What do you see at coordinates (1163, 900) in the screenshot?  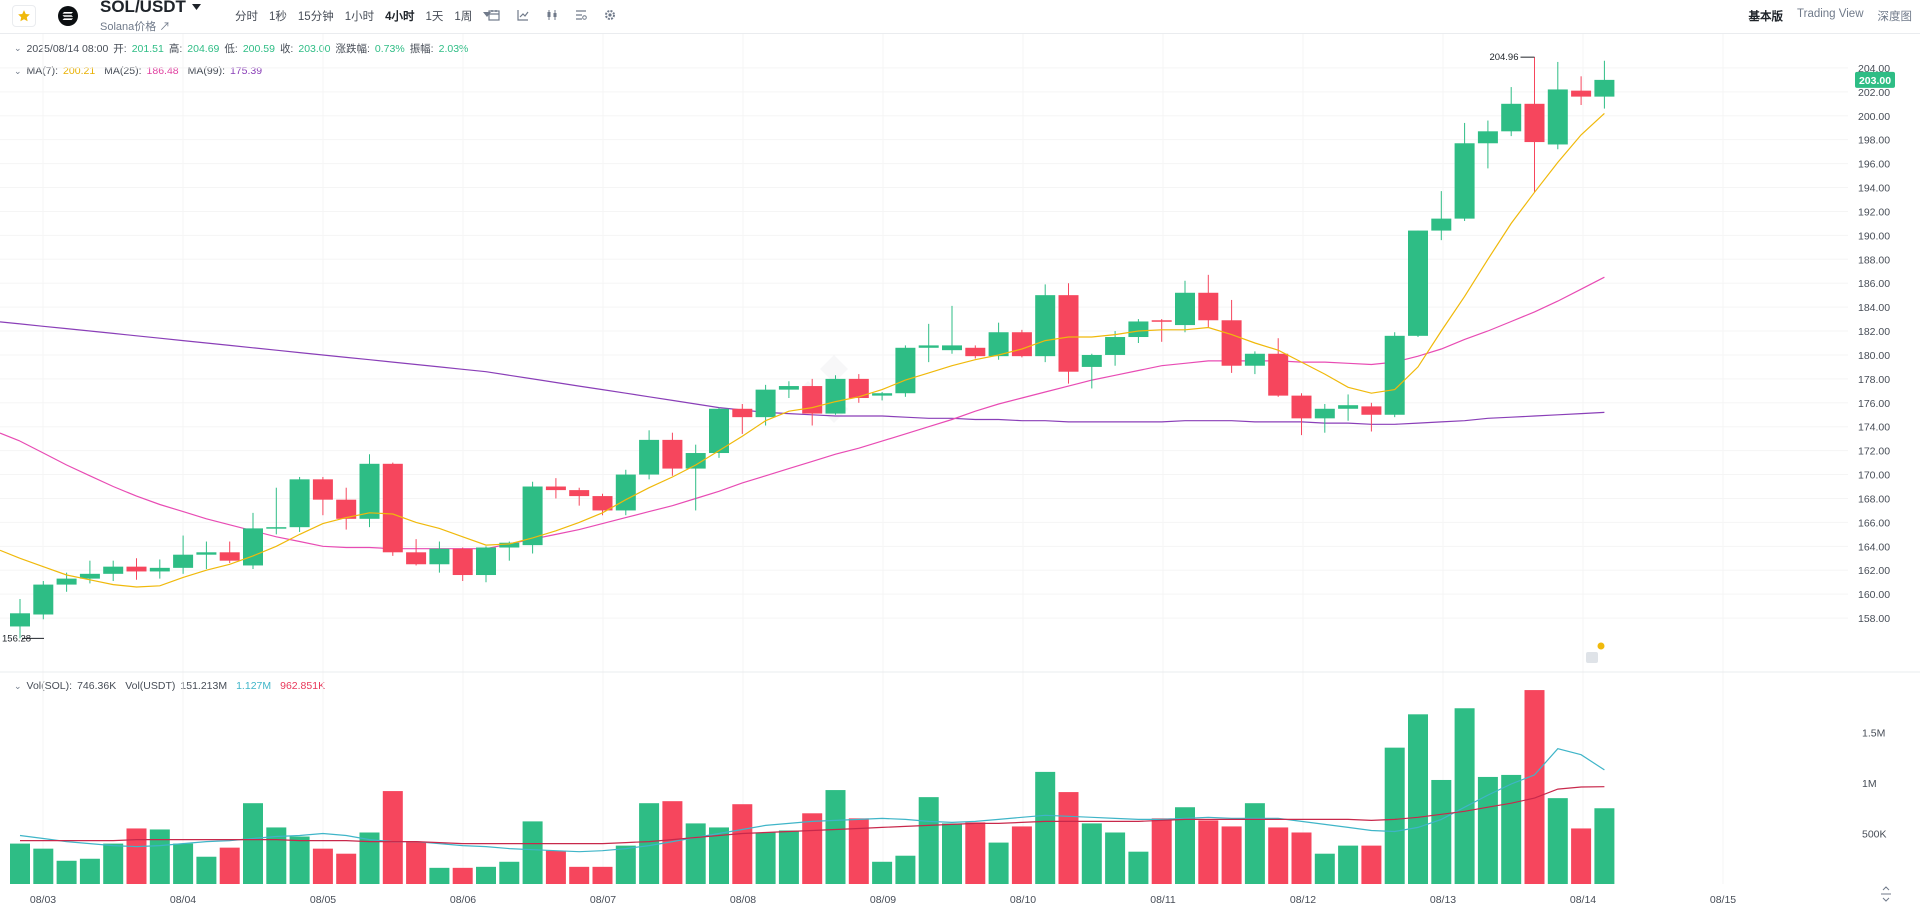 I see `time-tick-label: 08/11` at bounding box center [1163, 900].